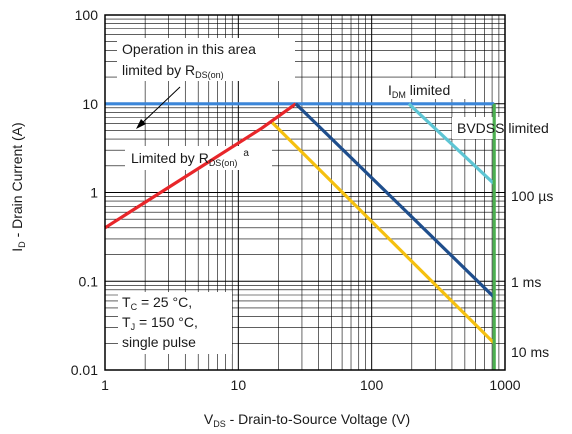 The image size is (572, 434). Describe the element at coordinates (94, 193) in the screenshot. I see `y-tick-label: 1` at that location.